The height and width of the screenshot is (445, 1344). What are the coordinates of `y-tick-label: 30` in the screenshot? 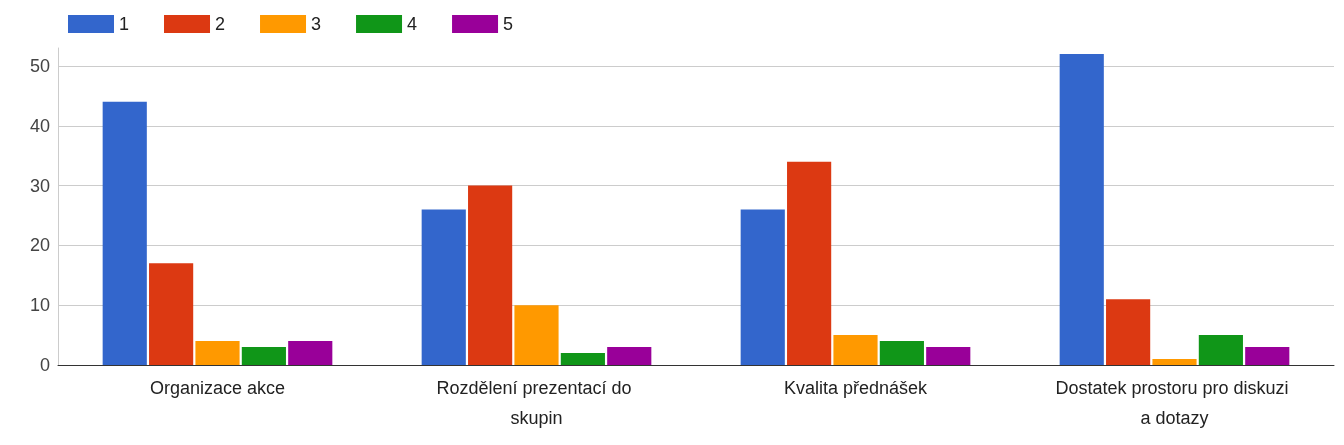 It's located at (39, 185).